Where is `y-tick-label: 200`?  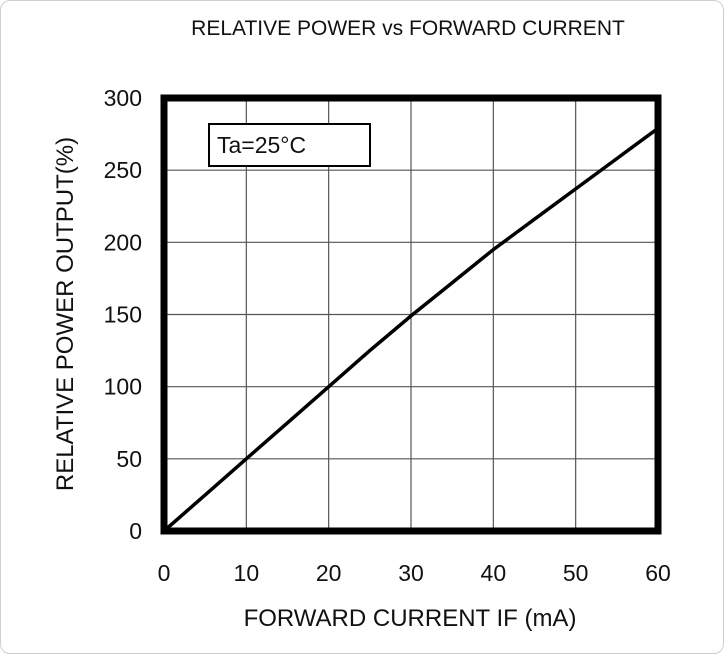 y-tick-label: 200 is located at coordinates (123, 242).